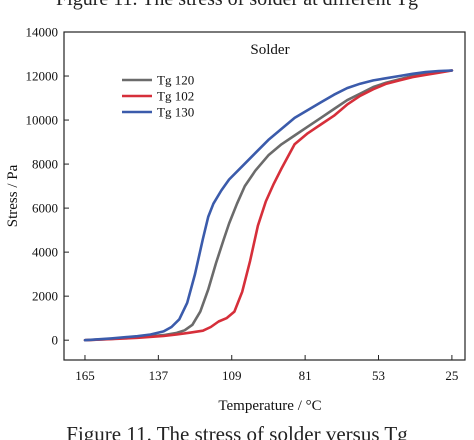 This screenshot has height=440, width=474. Describe the element at coordinates (175, 80) in the screenshot. I see `legend-label: Tg 120` at that location.